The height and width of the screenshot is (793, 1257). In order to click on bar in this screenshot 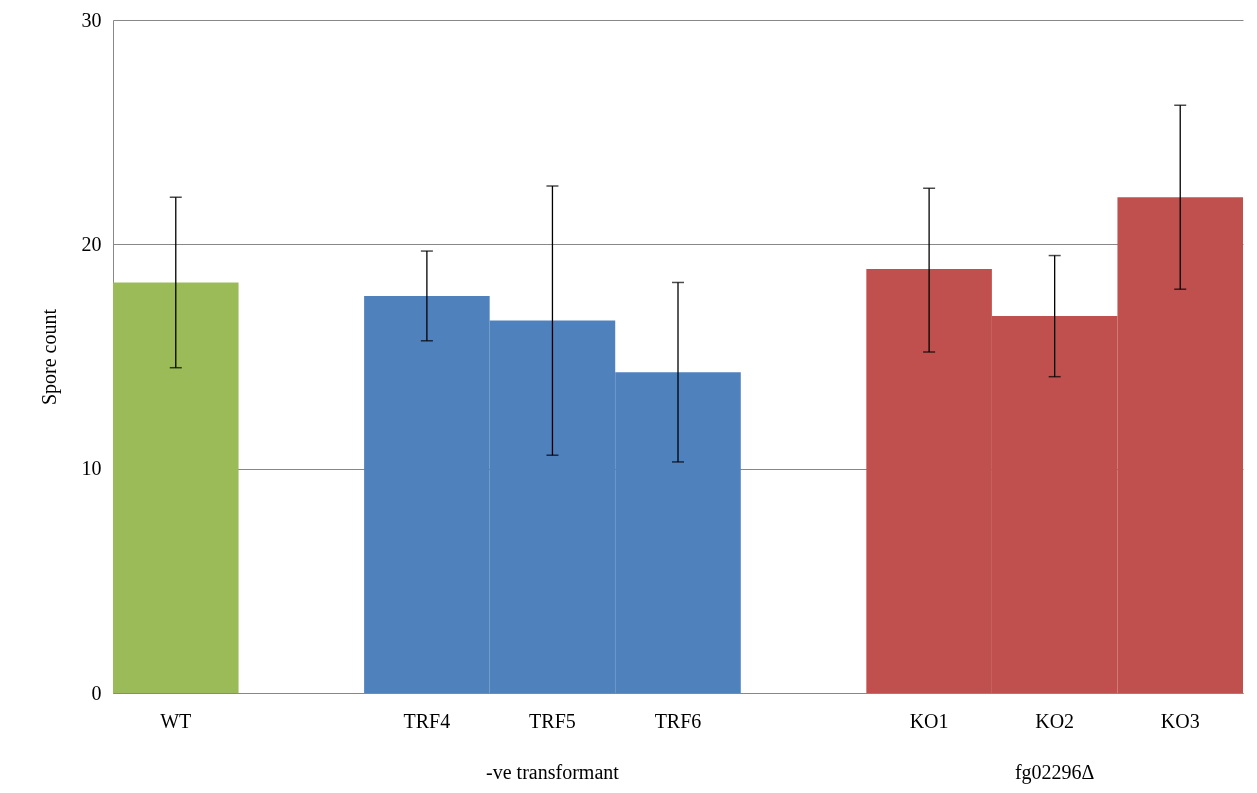, I will do `click(176, 487)`.